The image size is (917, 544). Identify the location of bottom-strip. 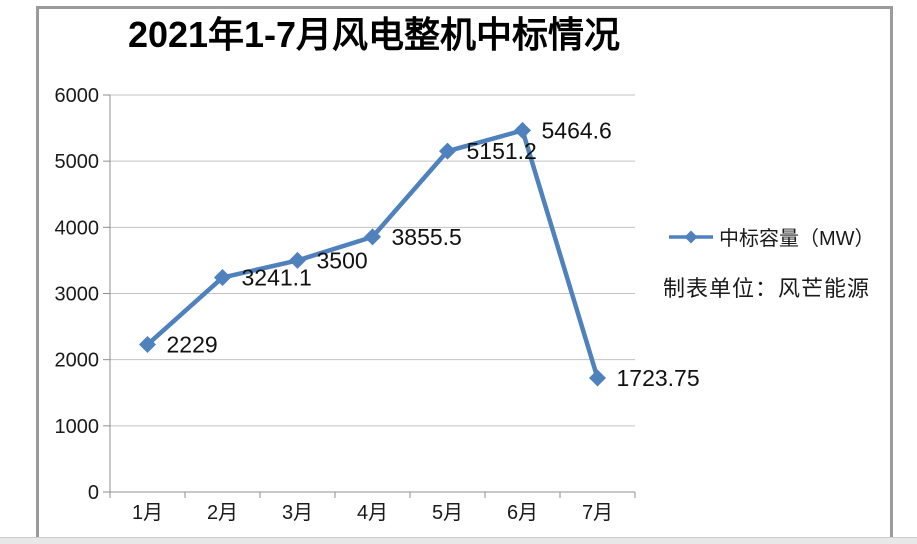
(458, 540).